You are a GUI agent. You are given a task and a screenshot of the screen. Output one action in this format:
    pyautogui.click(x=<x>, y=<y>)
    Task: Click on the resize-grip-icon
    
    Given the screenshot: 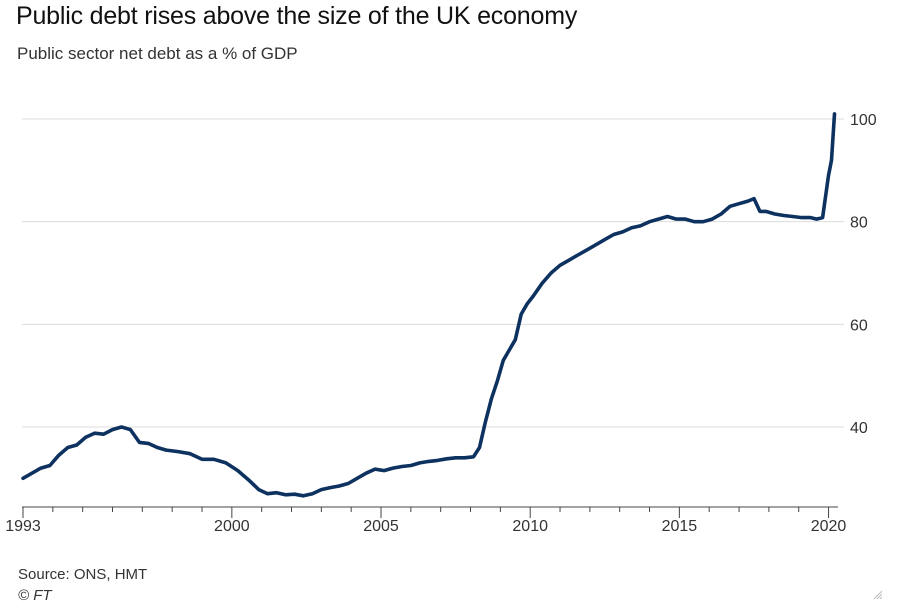 What is the action you would take?
    pyautogui.click(x=877, y=594)
    